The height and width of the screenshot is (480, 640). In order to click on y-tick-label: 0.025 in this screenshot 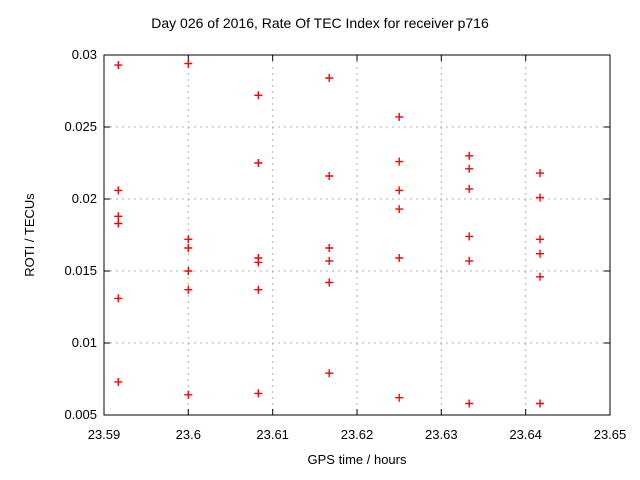, I will do `click(80, 126)`.